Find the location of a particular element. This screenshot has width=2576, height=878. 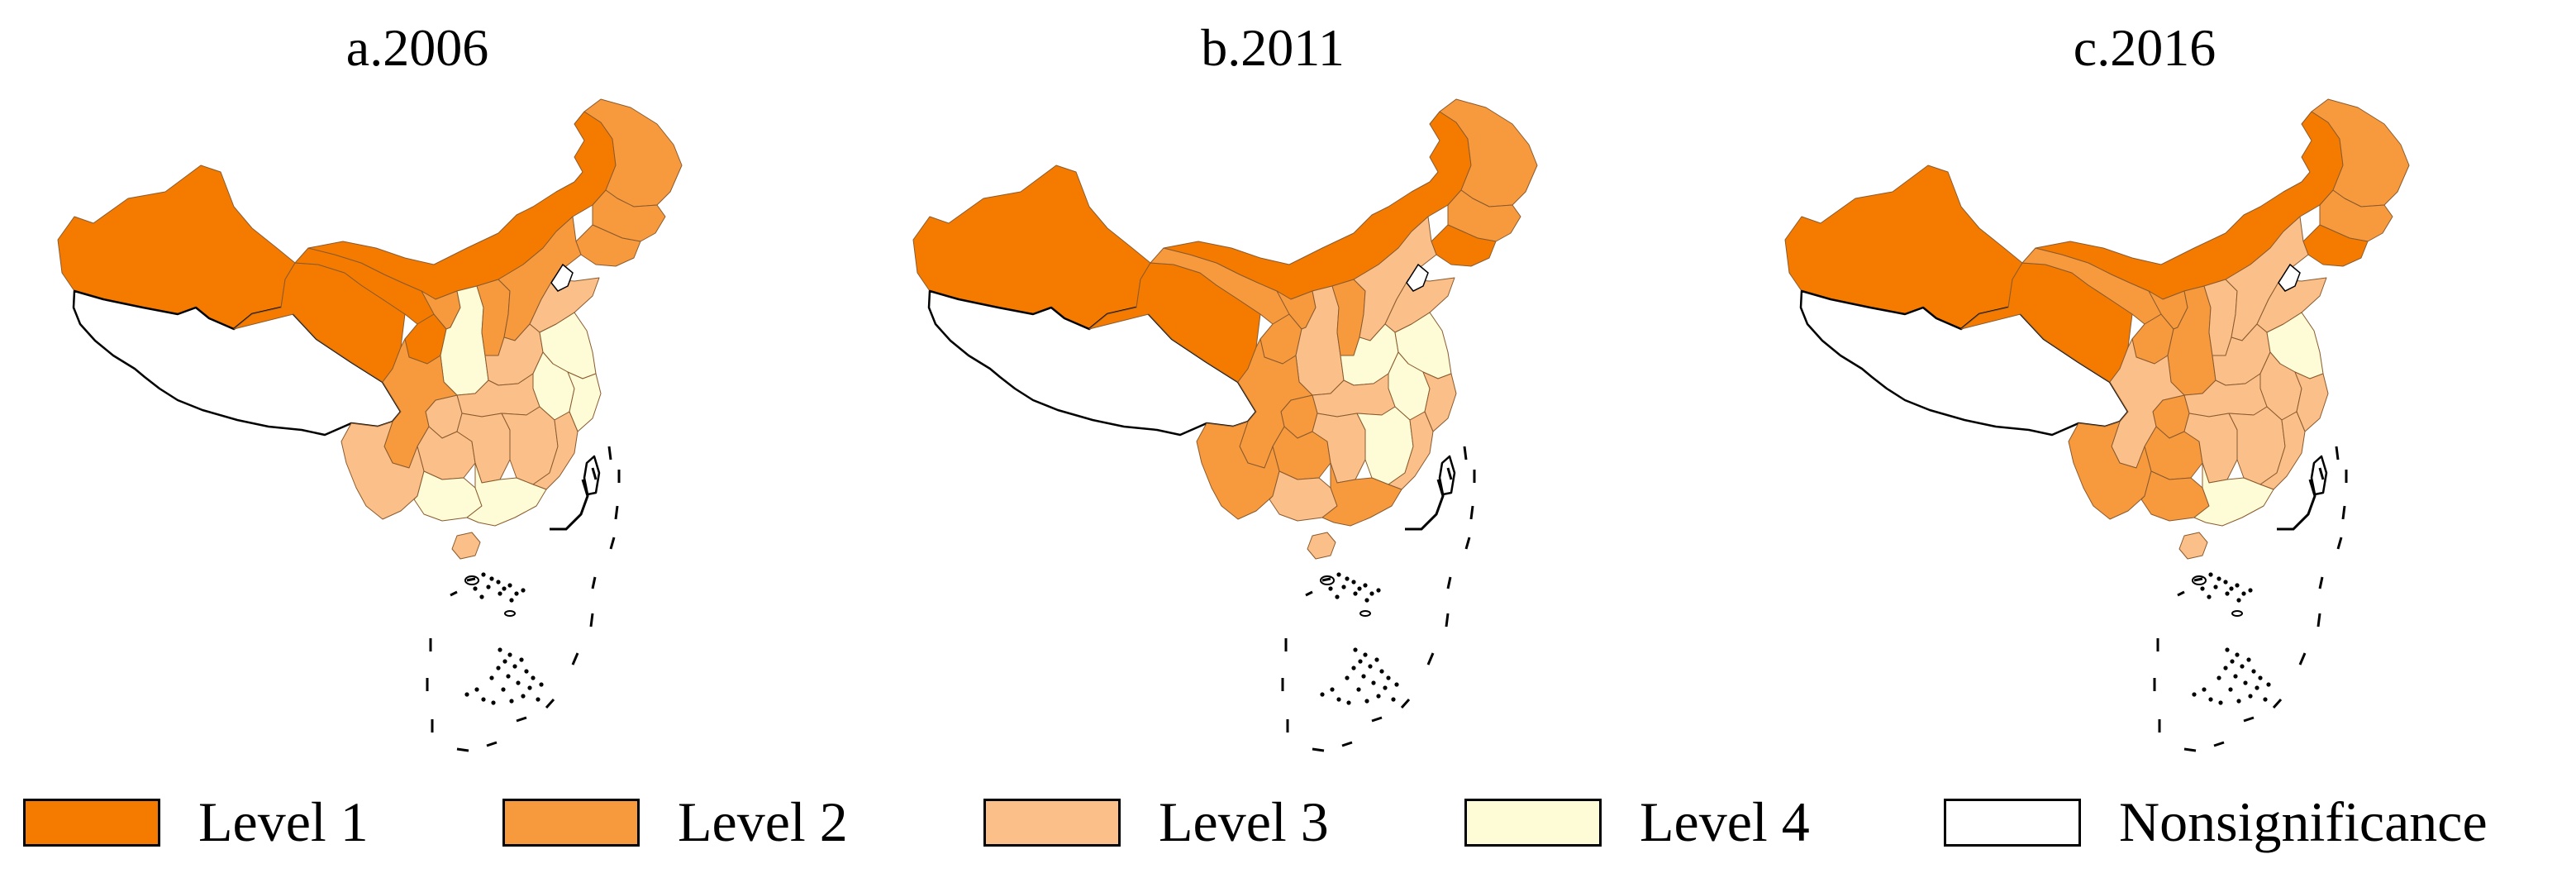

legend-label: Level 3 is located at coordinates (1244, 821).